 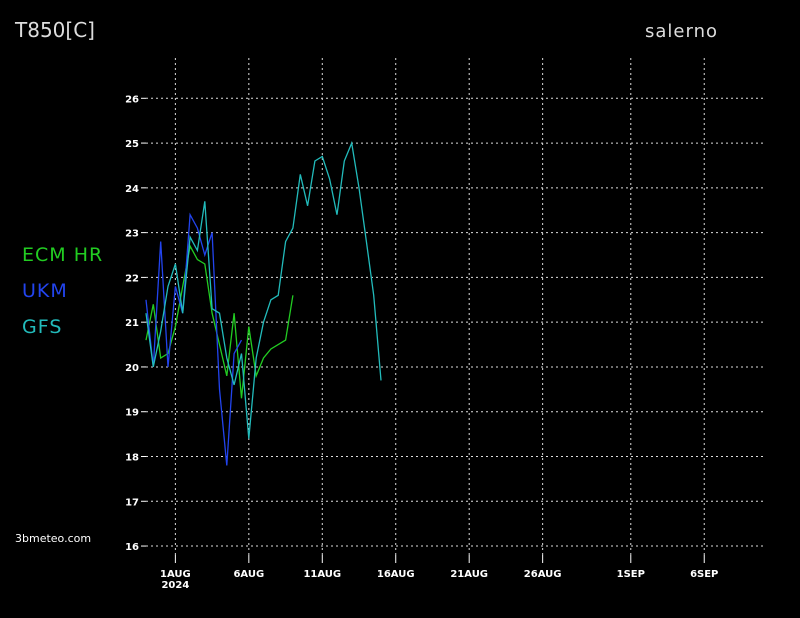 I want to click on watermark: 3bmeteo.com, so click(x=53, y=538).